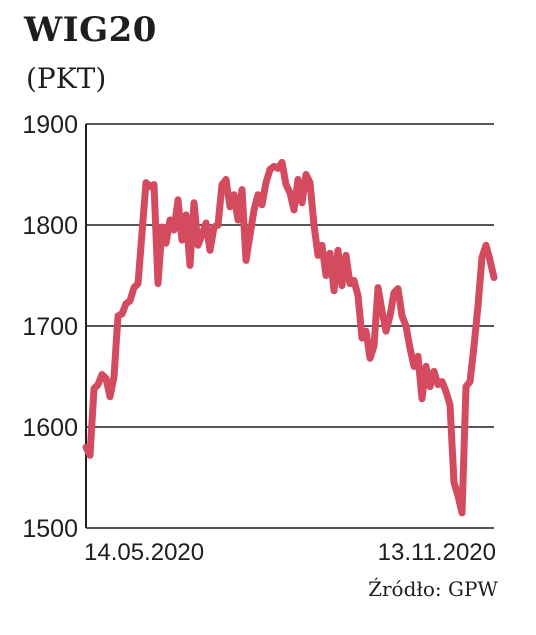 Image resolution: width=536 pixels, height=635 pixels. Describe the element at coordinates (437, 552) in the screenshot. I see `x-end-label: 13.11.2020` at that location.